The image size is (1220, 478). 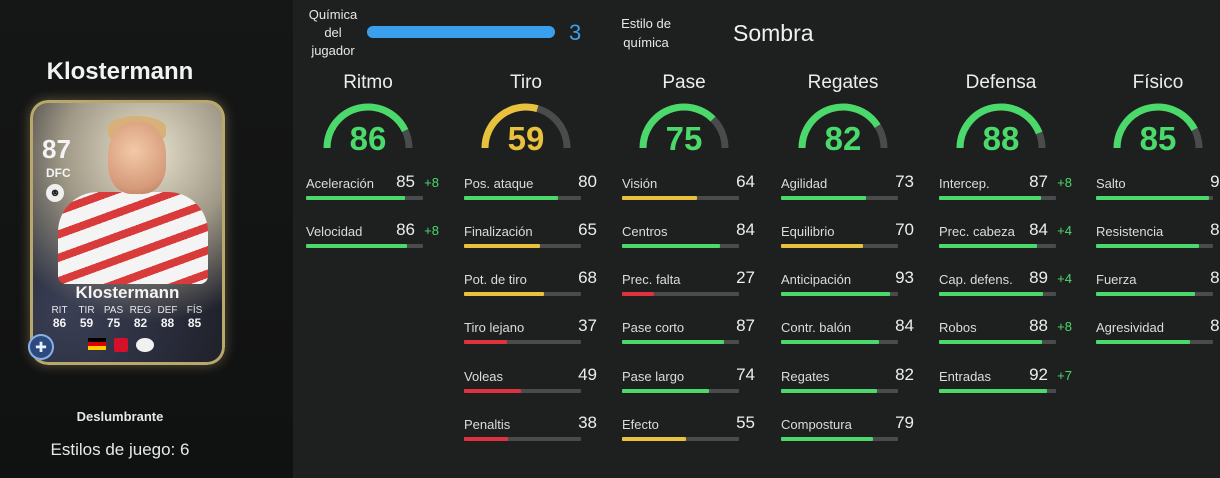 What do you see at coordinates (847, 433) in the screenshot?
I see `stat-row: Compostura 79` at bounding box center [847, 433].